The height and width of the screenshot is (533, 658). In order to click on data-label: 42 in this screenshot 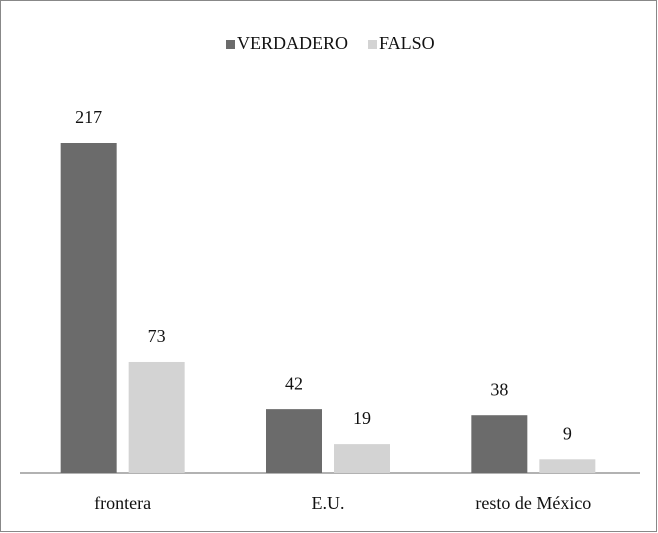, I will do `click(294, 383)`.